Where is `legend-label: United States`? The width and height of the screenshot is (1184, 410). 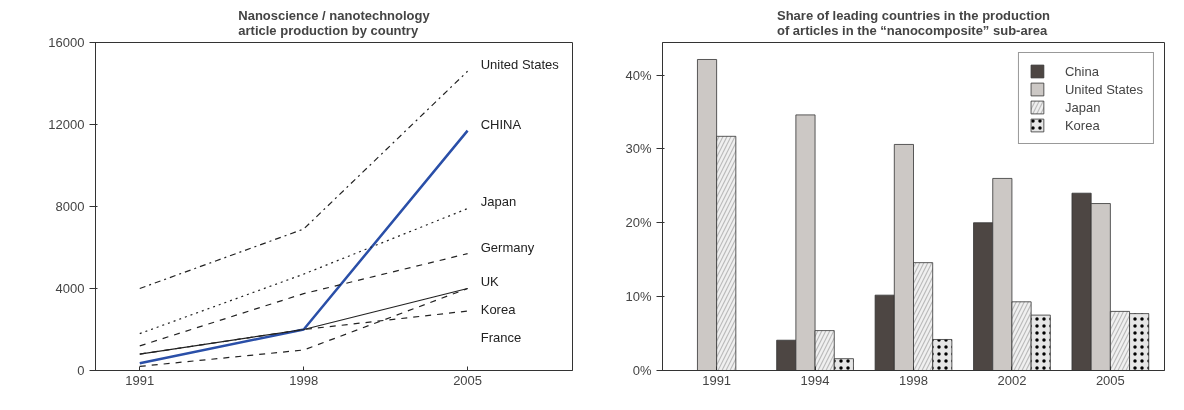 legend-label: United States is located at coordinates (1103, 89).